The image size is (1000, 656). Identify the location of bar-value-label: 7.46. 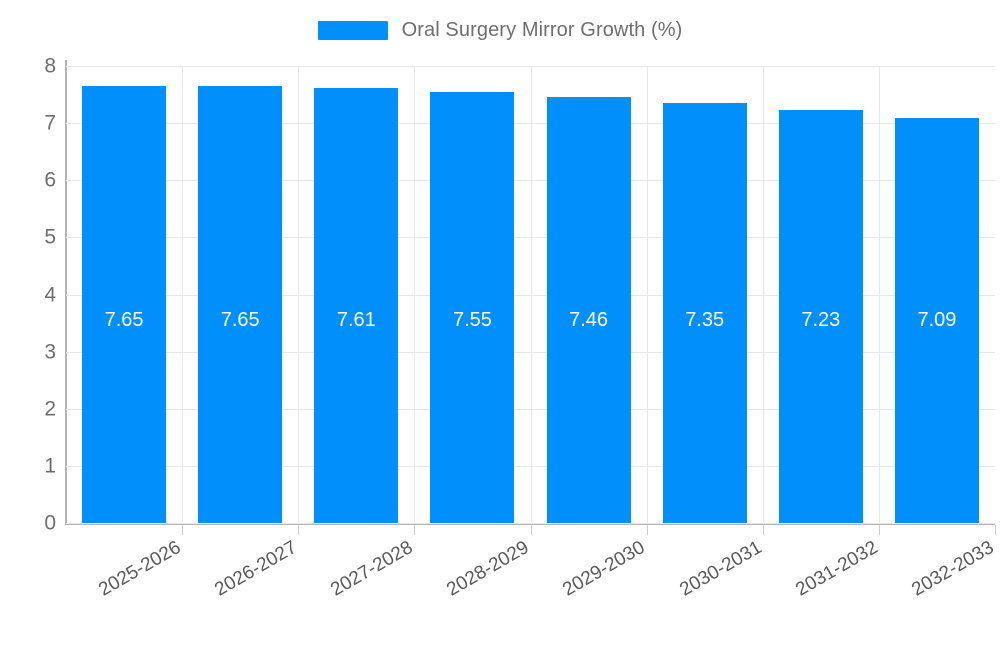
(589, 320).